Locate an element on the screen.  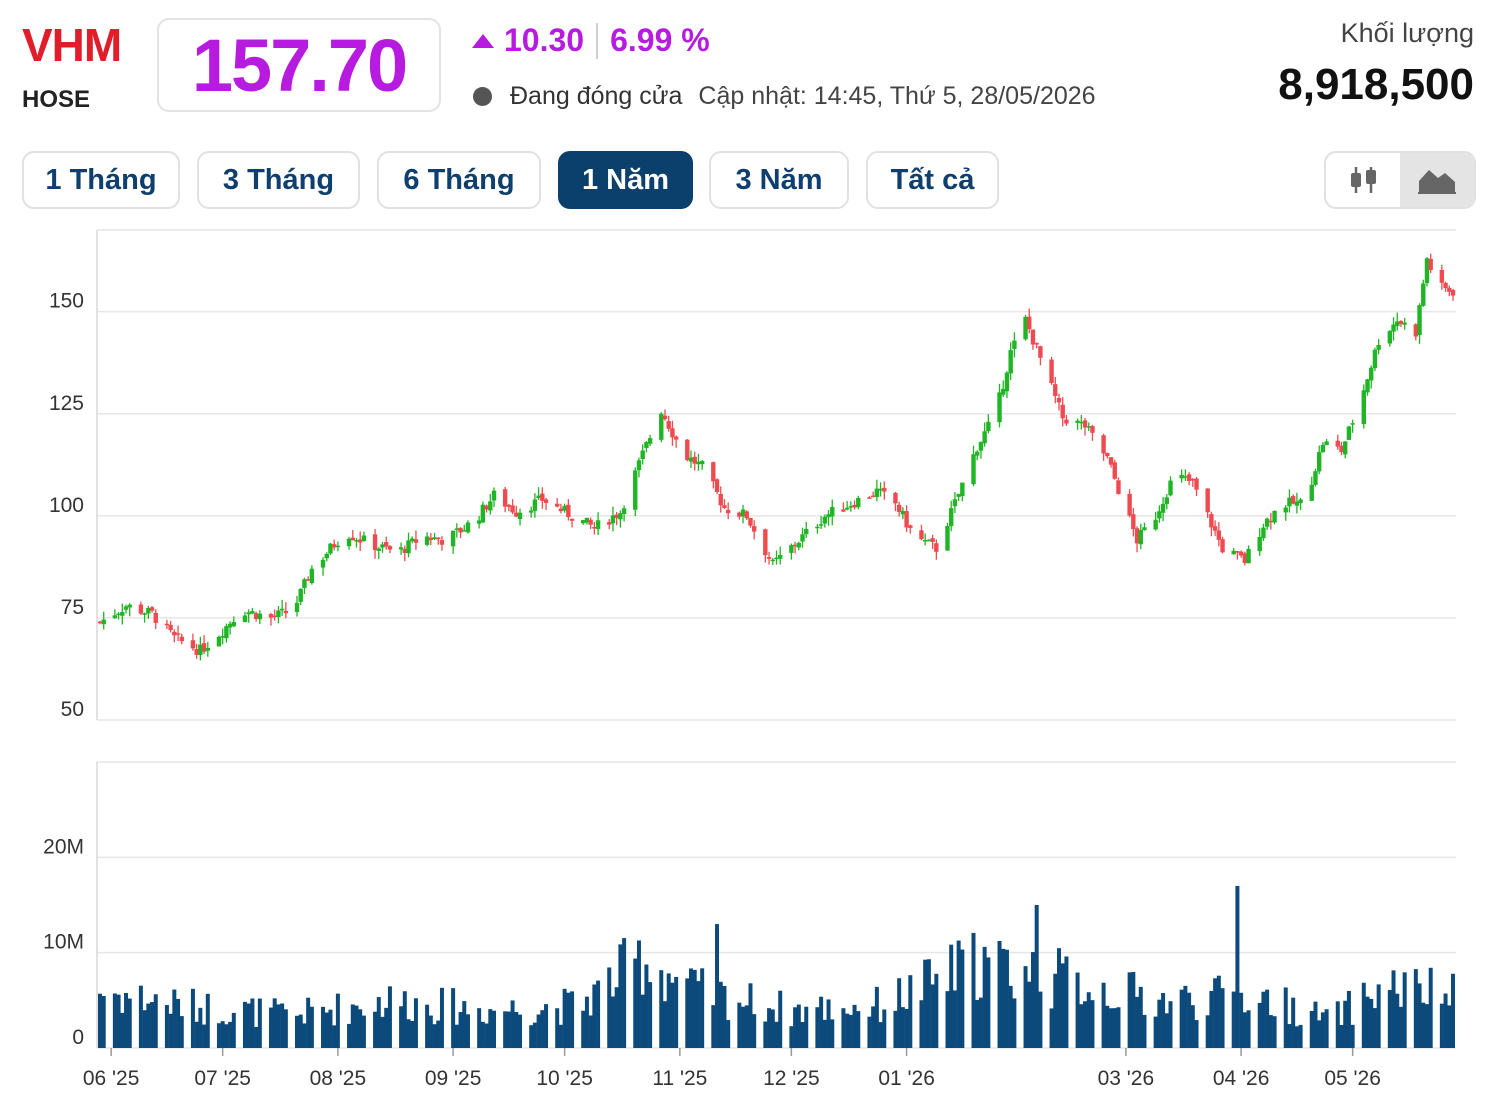
tab-1-month: 1 Tháng is located at coordinates (101, 180).